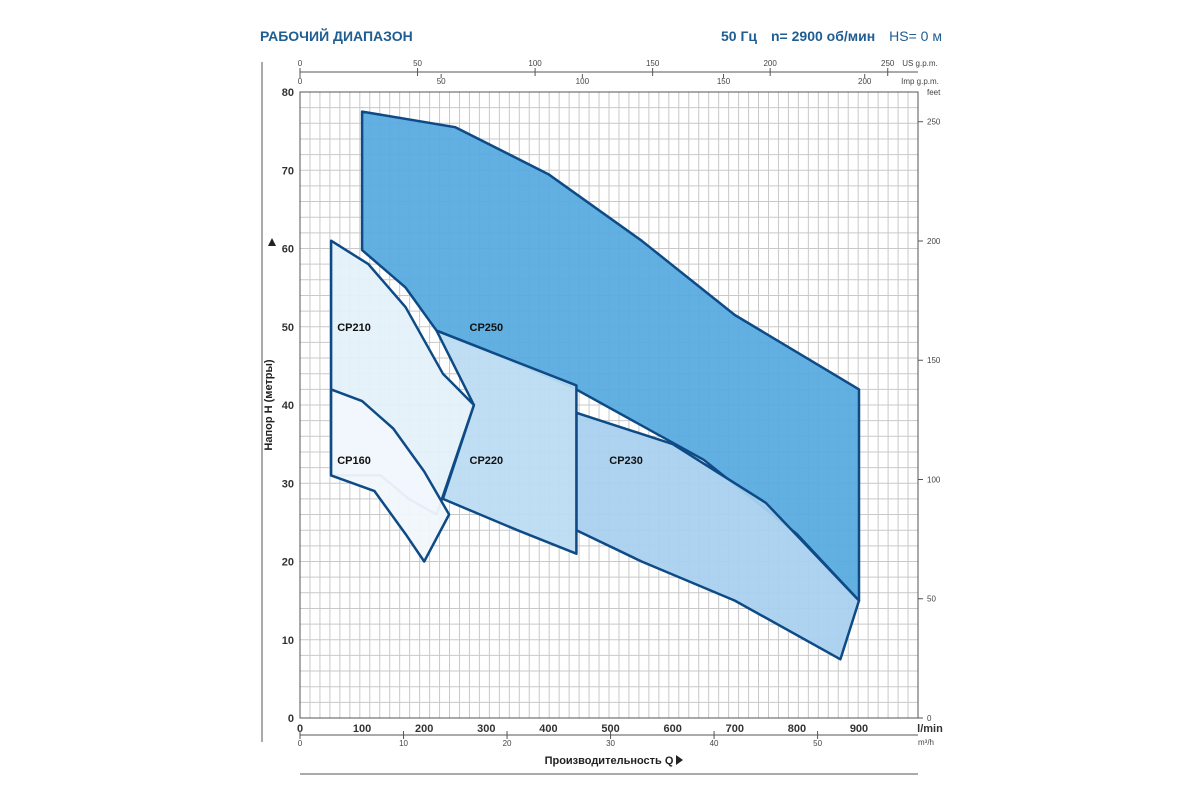 This screenshot has width=1200, height=800. I want to click on region-label-cp250: CP250, so click(487, 328).